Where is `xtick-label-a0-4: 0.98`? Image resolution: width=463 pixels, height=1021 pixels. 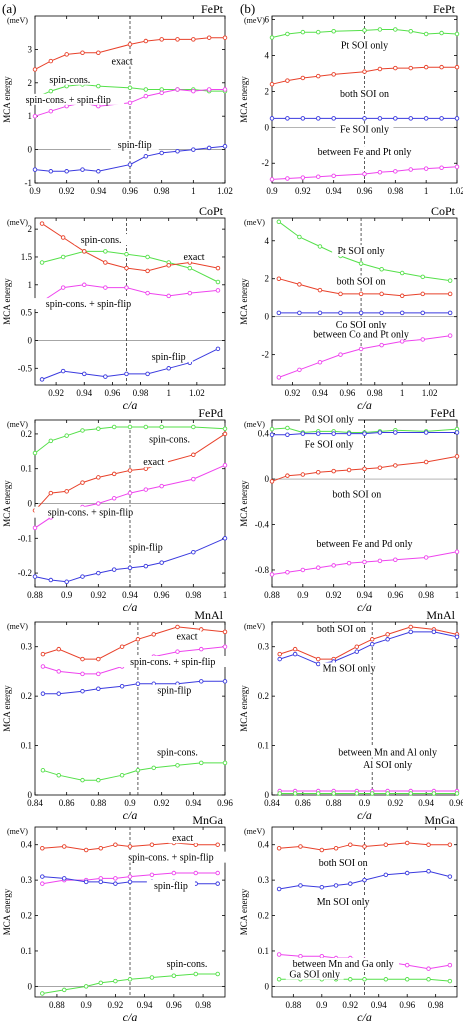
xtick-label-a0-4: 0.98 is located at coordinates (162, 191).